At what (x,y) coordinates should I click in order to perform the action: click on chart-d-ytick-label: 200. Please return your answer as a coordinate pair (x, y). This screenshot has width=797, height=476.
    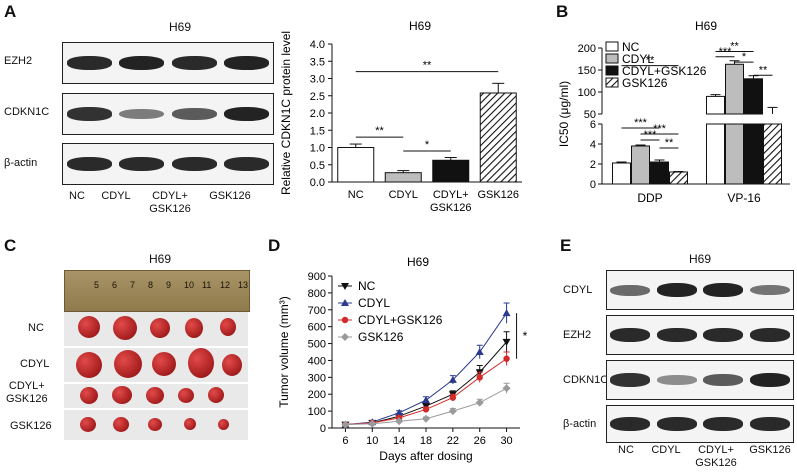
    Looking at the image, I should click on (317, 395).